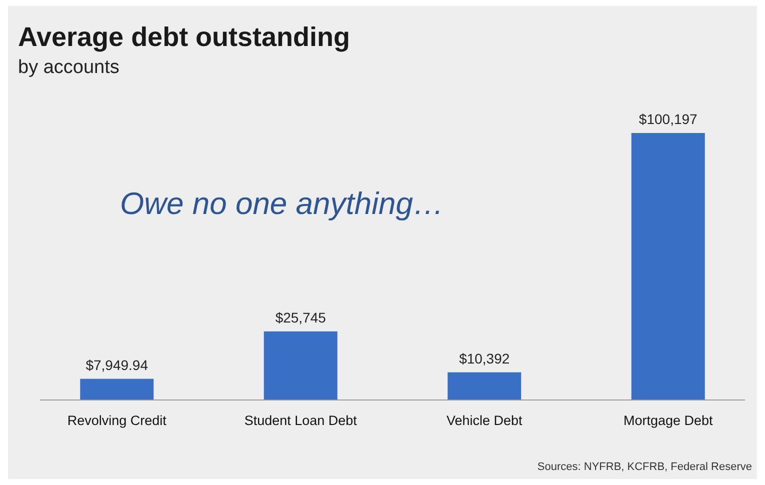 The height and width of the screenshot is (485, 765). Describe the element at coordinates (300, 317) in the screenshot. I see `data-label: $25,745` at that location.